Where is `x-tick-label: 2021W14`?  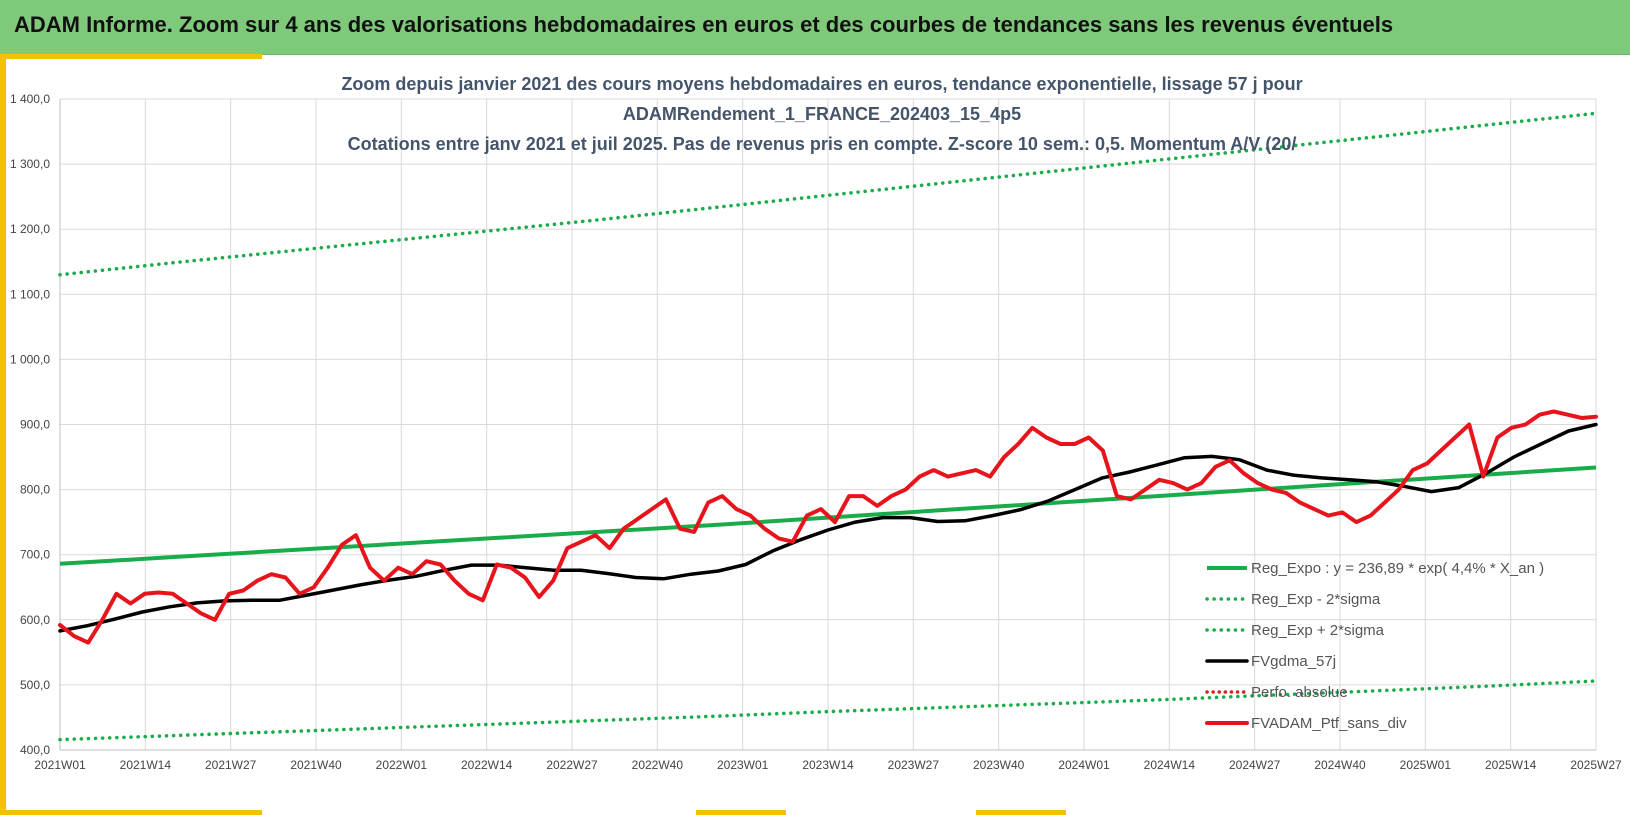
x-tick-label: 2021W14 is located at coordinates (146, 765).